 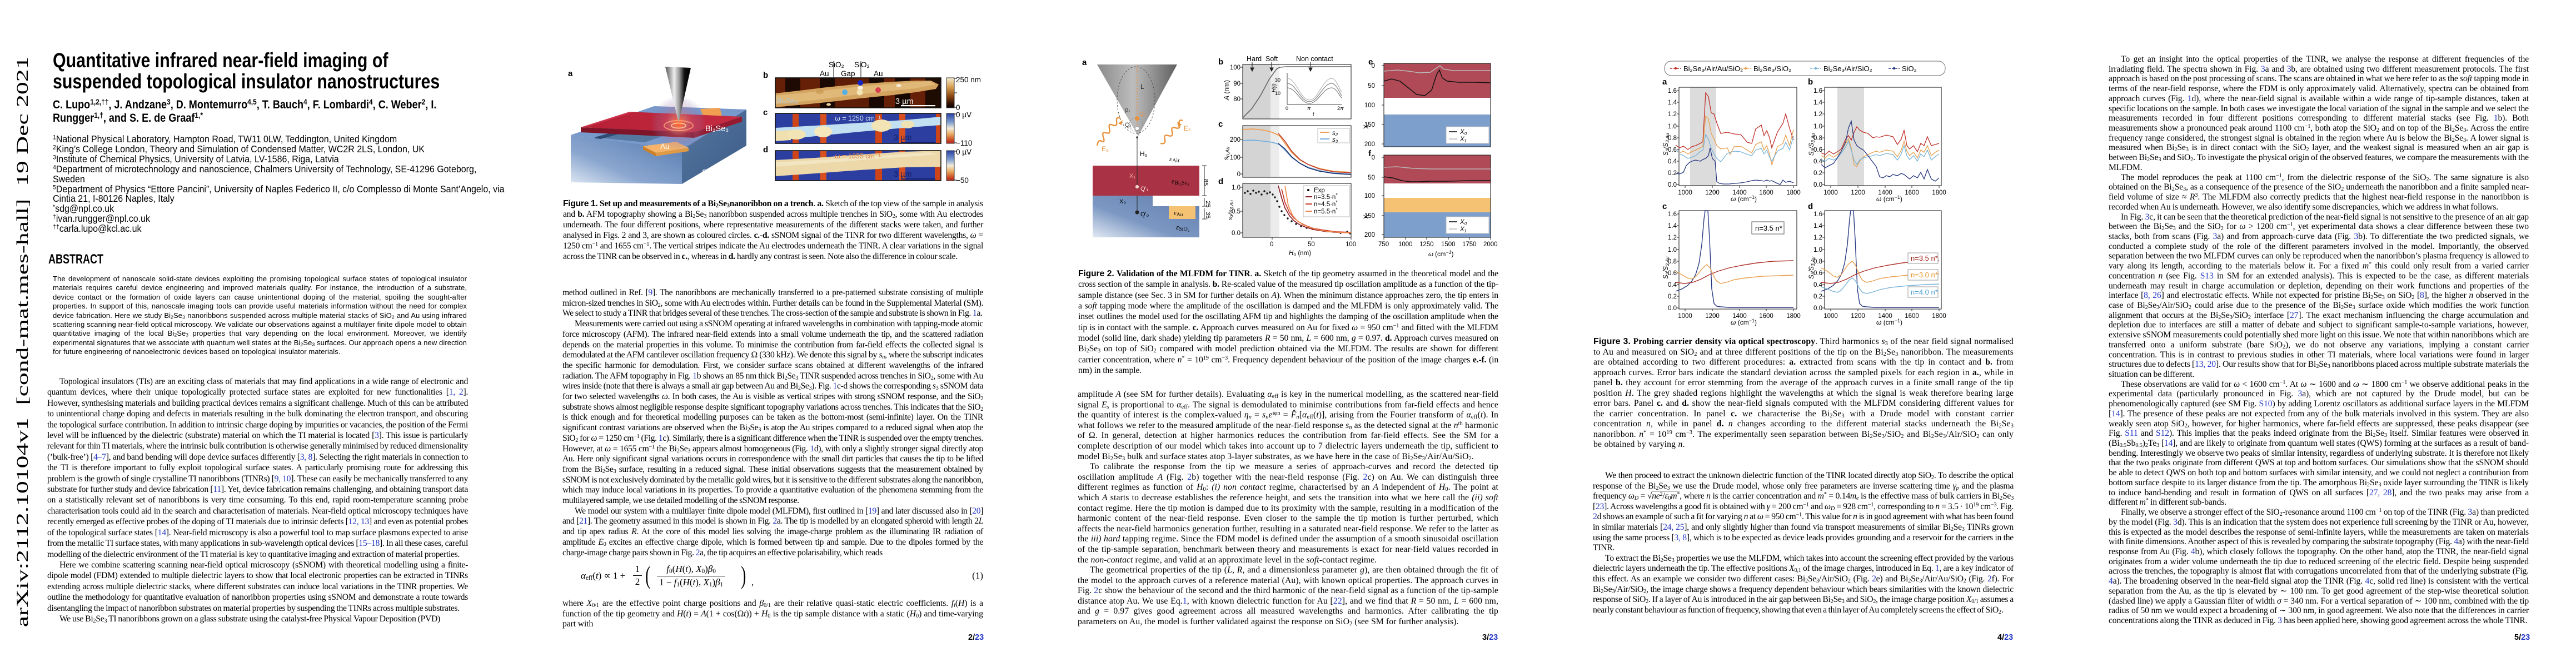 I want to click on svg-text: Soft, so click(x=1271, y=59).